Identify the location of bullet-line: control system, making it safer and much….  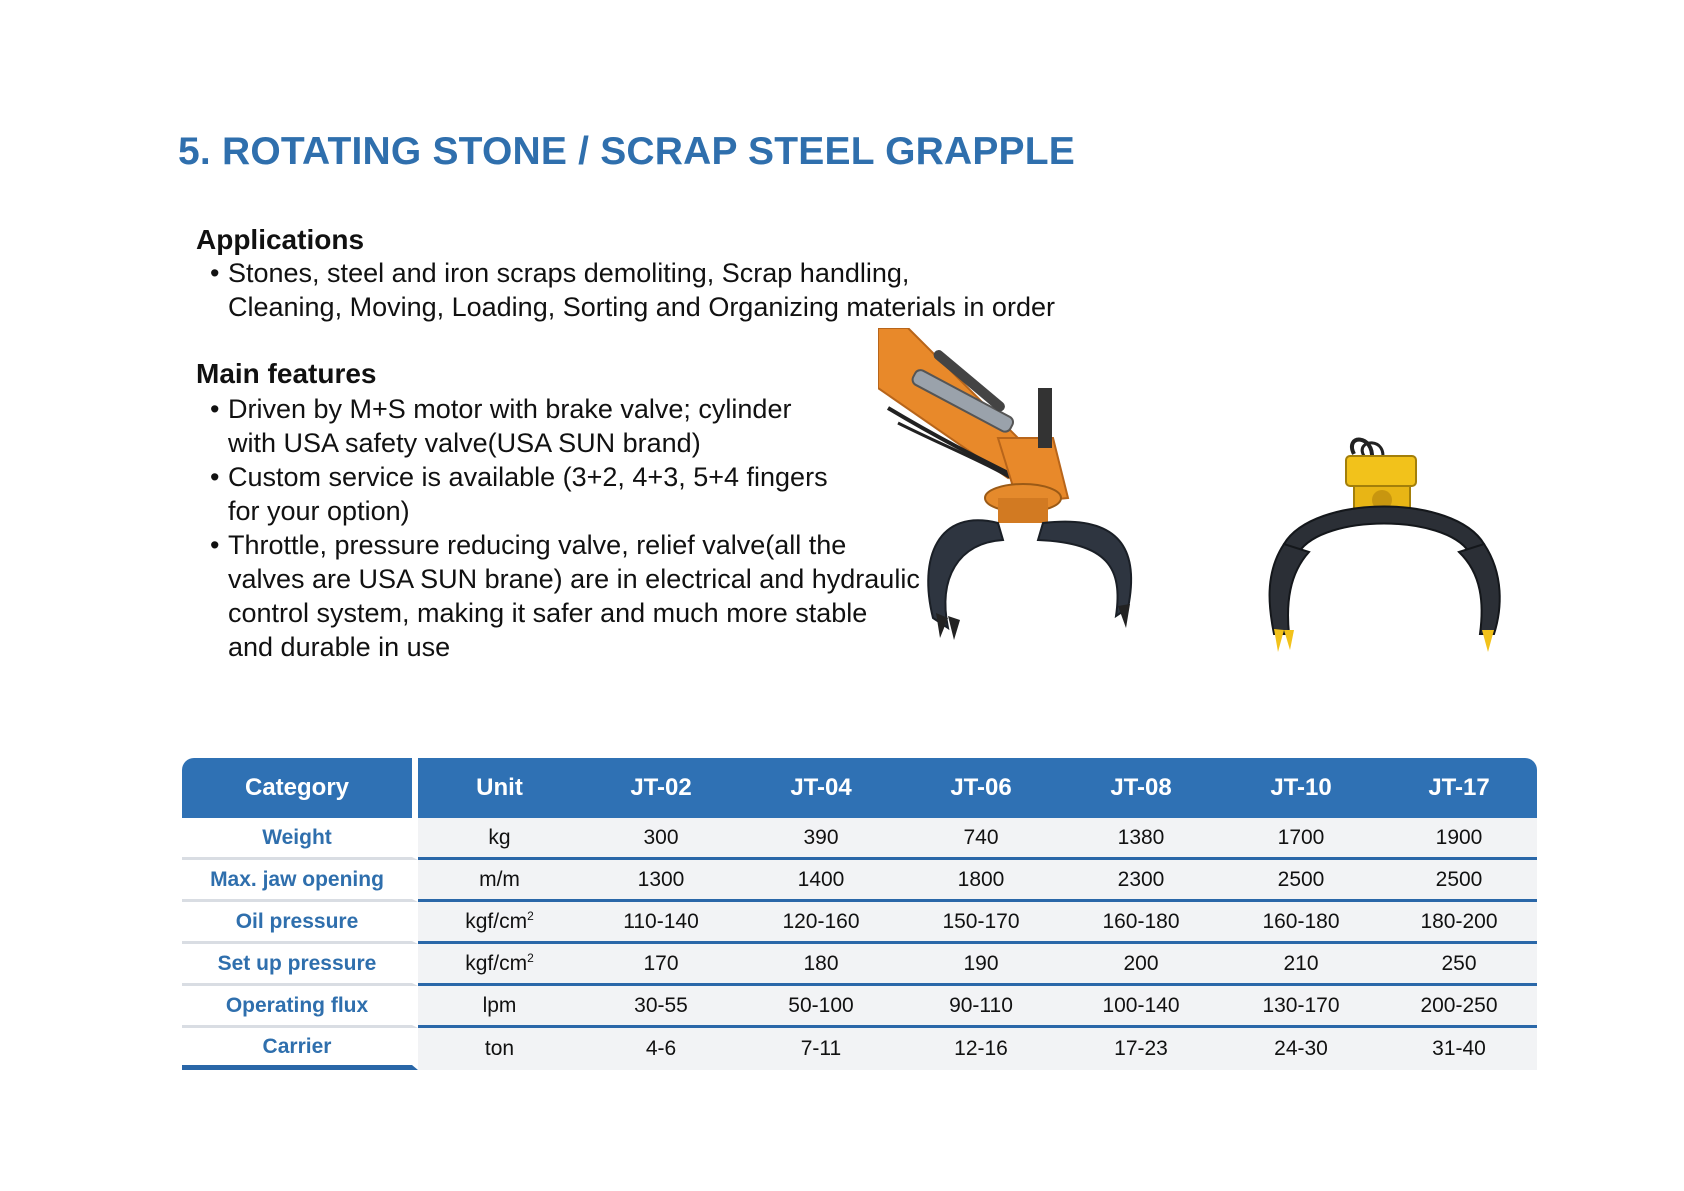
(548, 613).